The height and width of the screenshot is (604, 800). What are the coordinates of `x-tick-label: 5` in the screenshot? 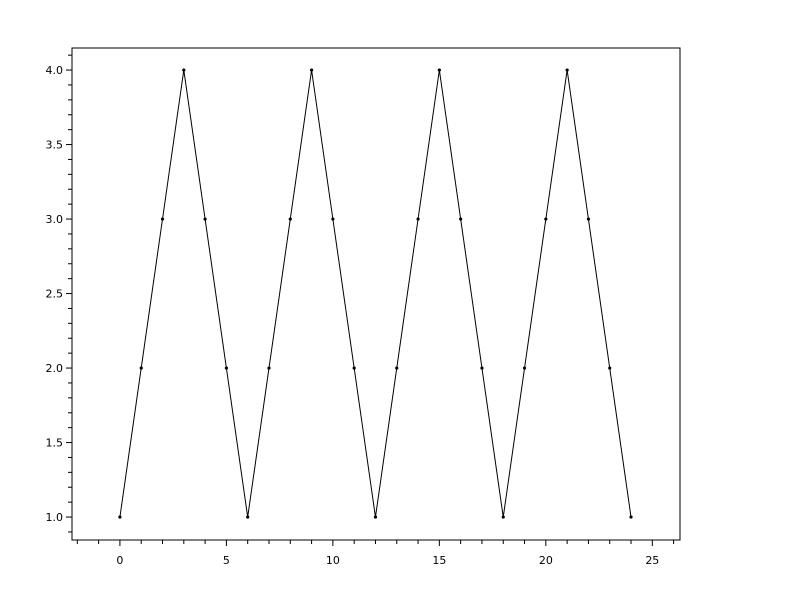 It's located at (226, 560).